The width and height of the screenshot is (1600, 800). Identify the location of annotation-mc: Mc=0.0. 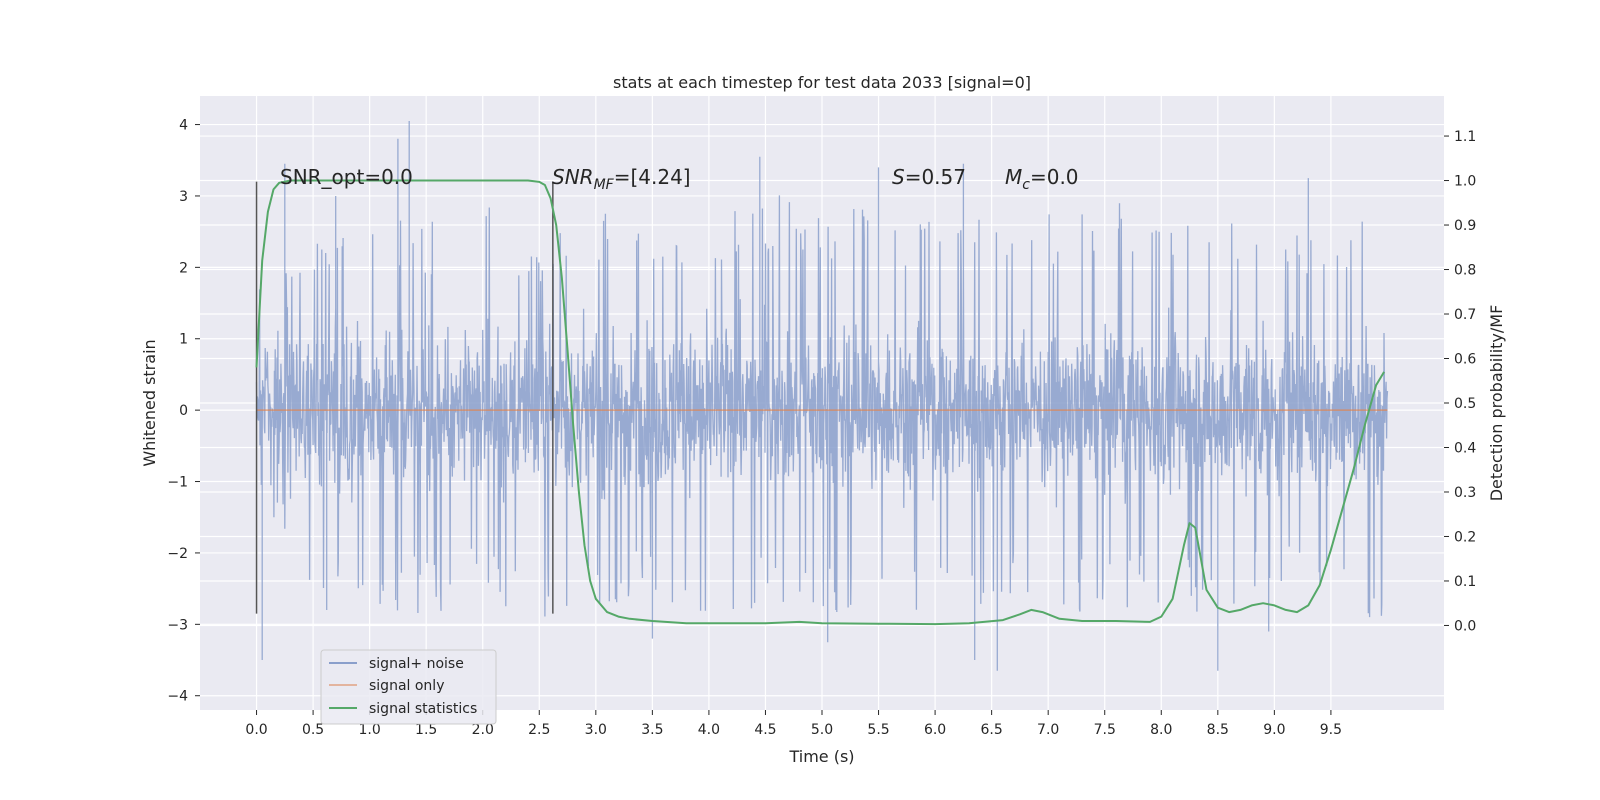
(1042, 179).